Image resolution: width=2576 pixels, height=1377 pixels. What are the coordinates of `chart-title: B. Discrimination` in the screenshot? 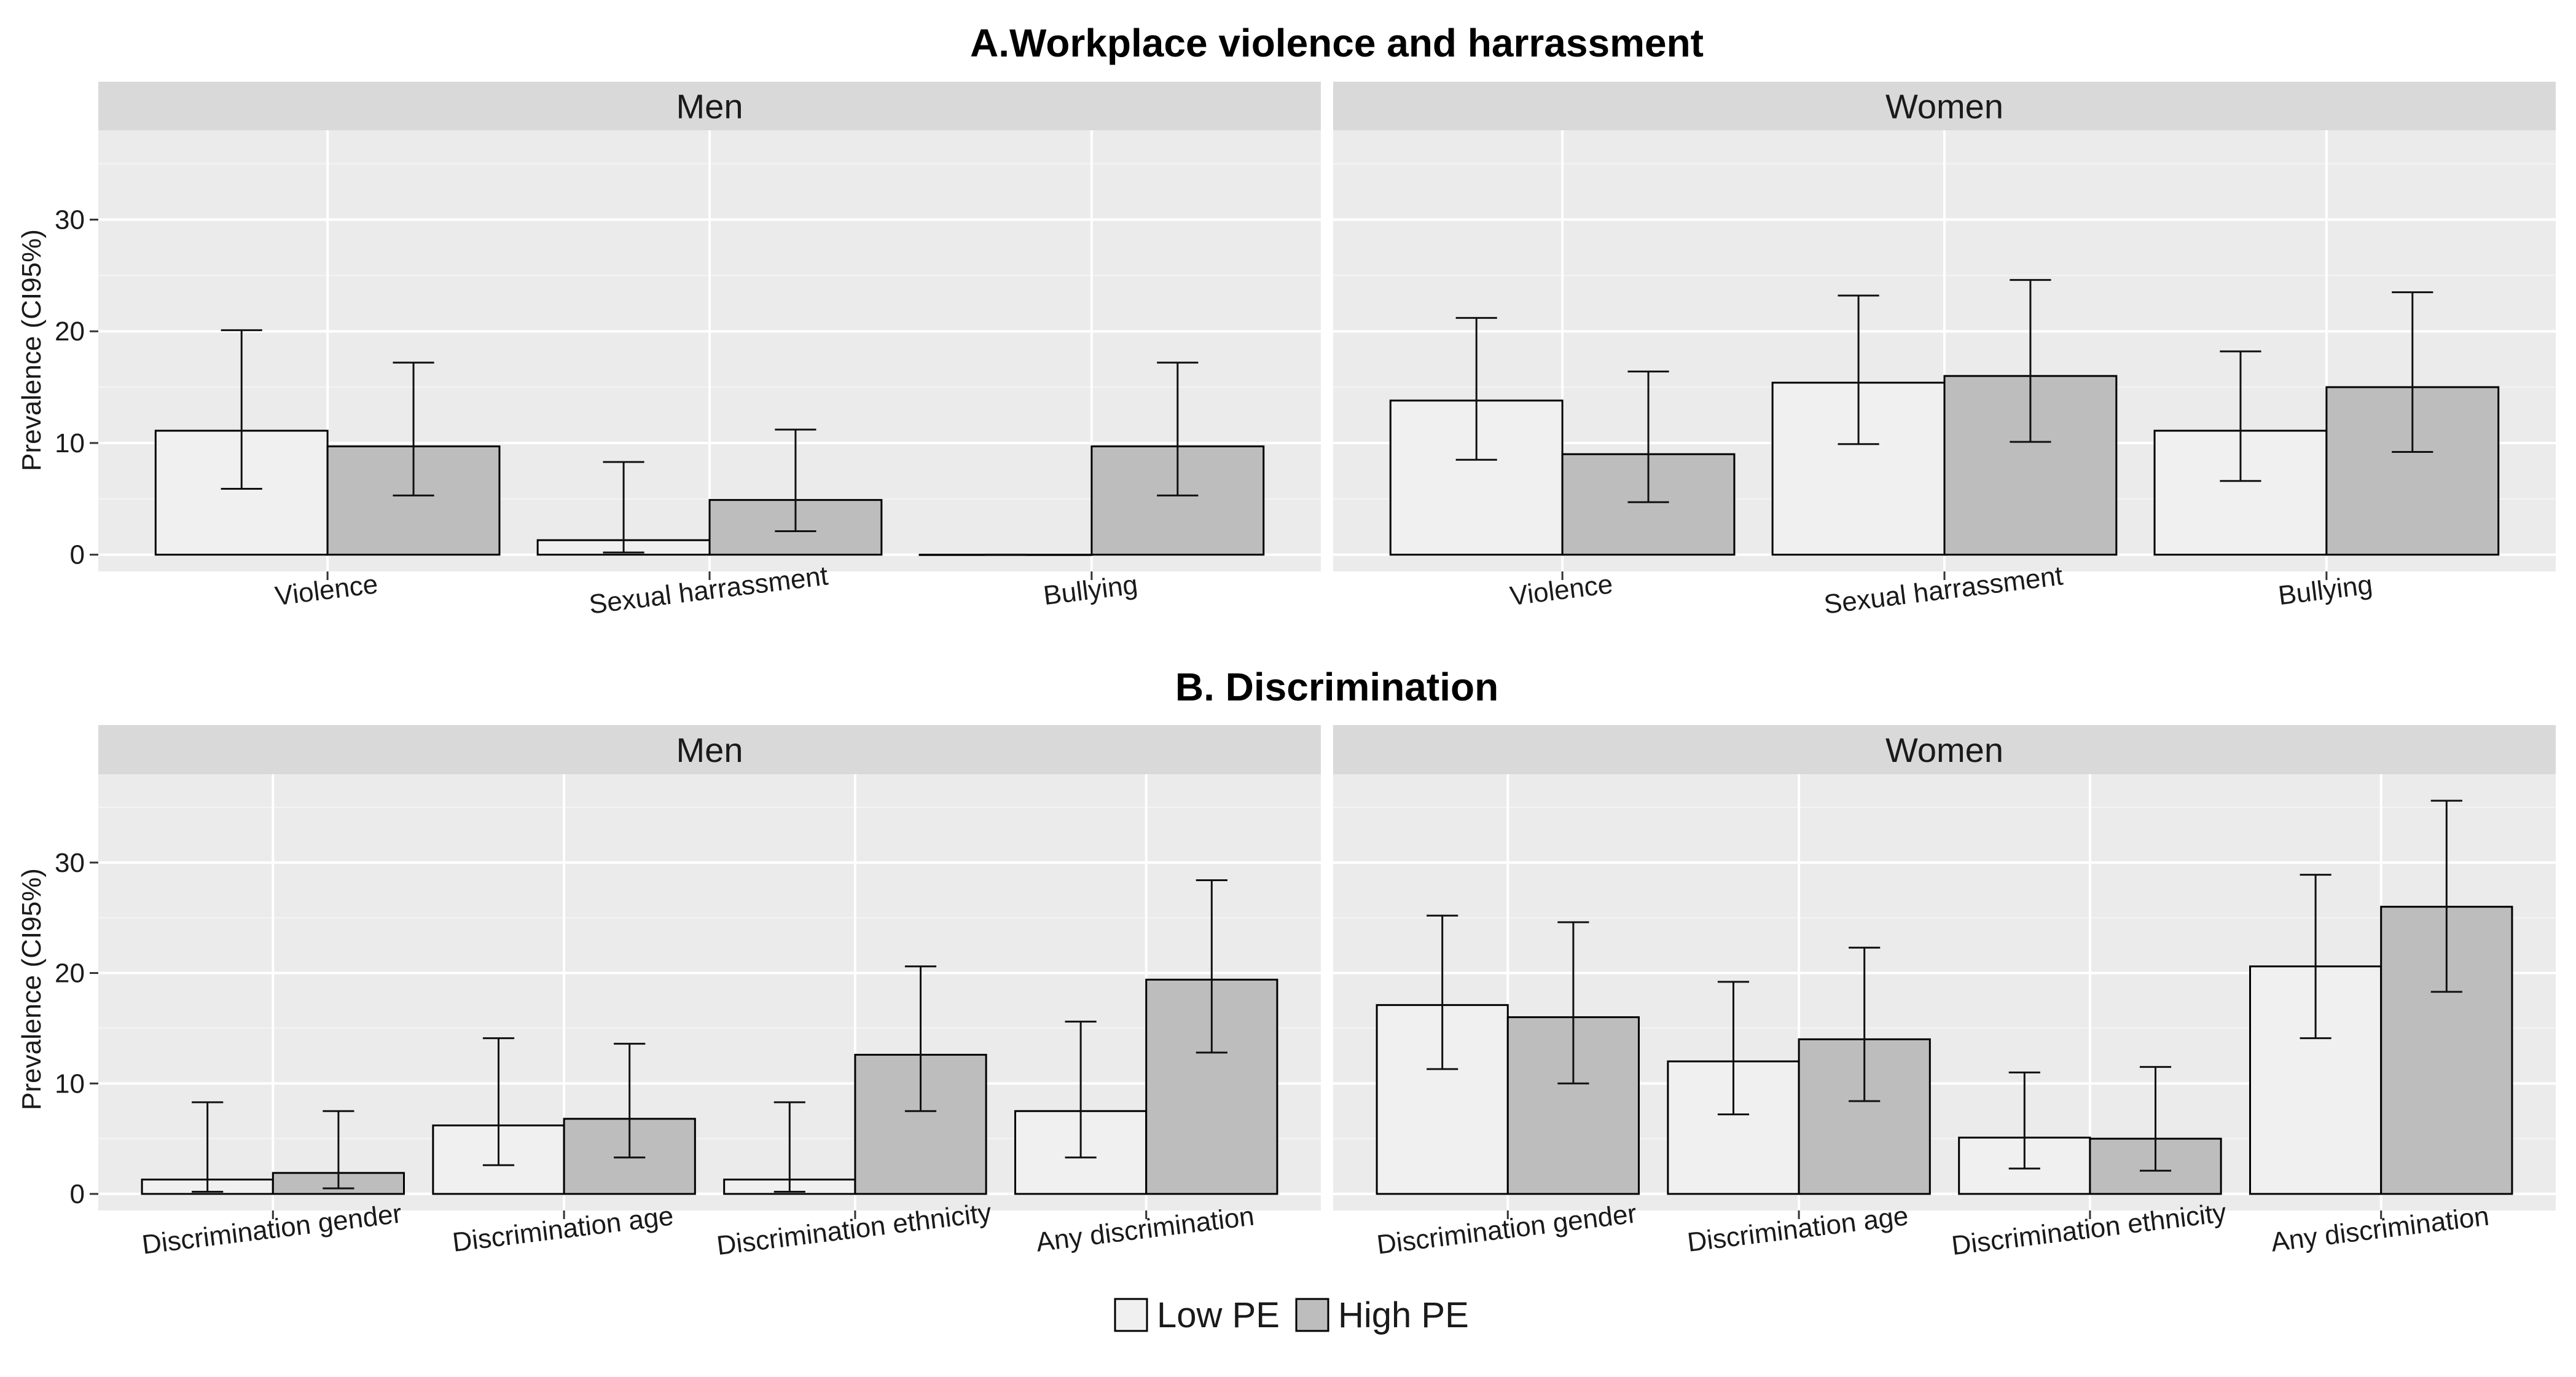 It's located at (1336, 687).